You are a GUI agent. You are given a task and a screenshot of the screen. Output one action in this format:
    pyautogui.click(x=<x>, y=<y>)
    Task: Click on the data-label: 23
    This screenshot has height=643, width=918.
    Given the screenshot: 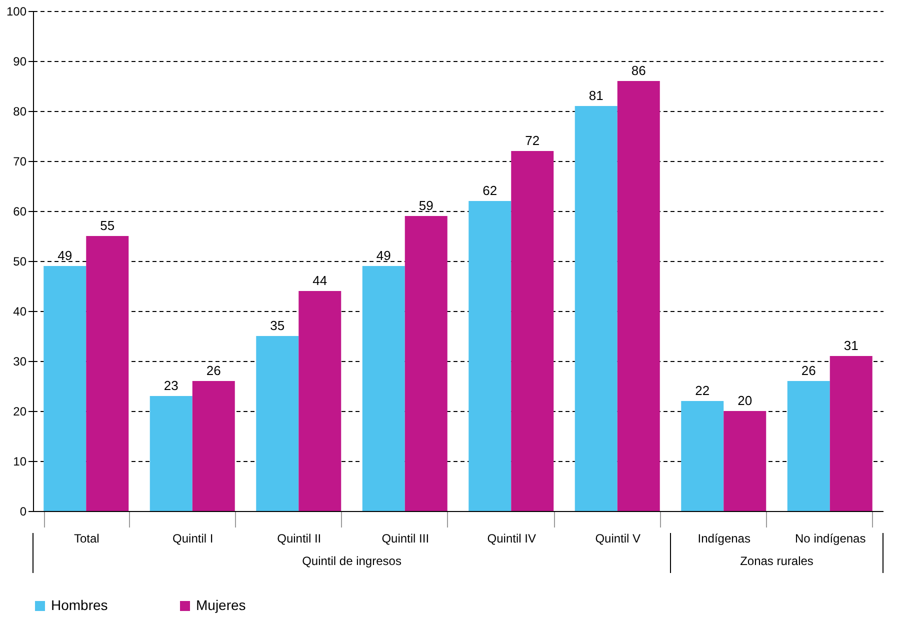 What is the action you would take?
    pyautogui.click(x=171, y=385)
    